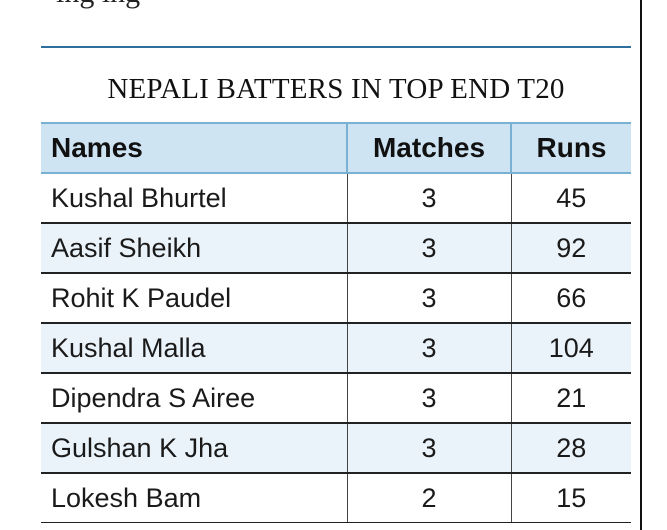  Describe the element at coordinates (336, 89) in the screenshot. I see `table-title: NEPALI BATTERS IN TOP END T20` at that location.